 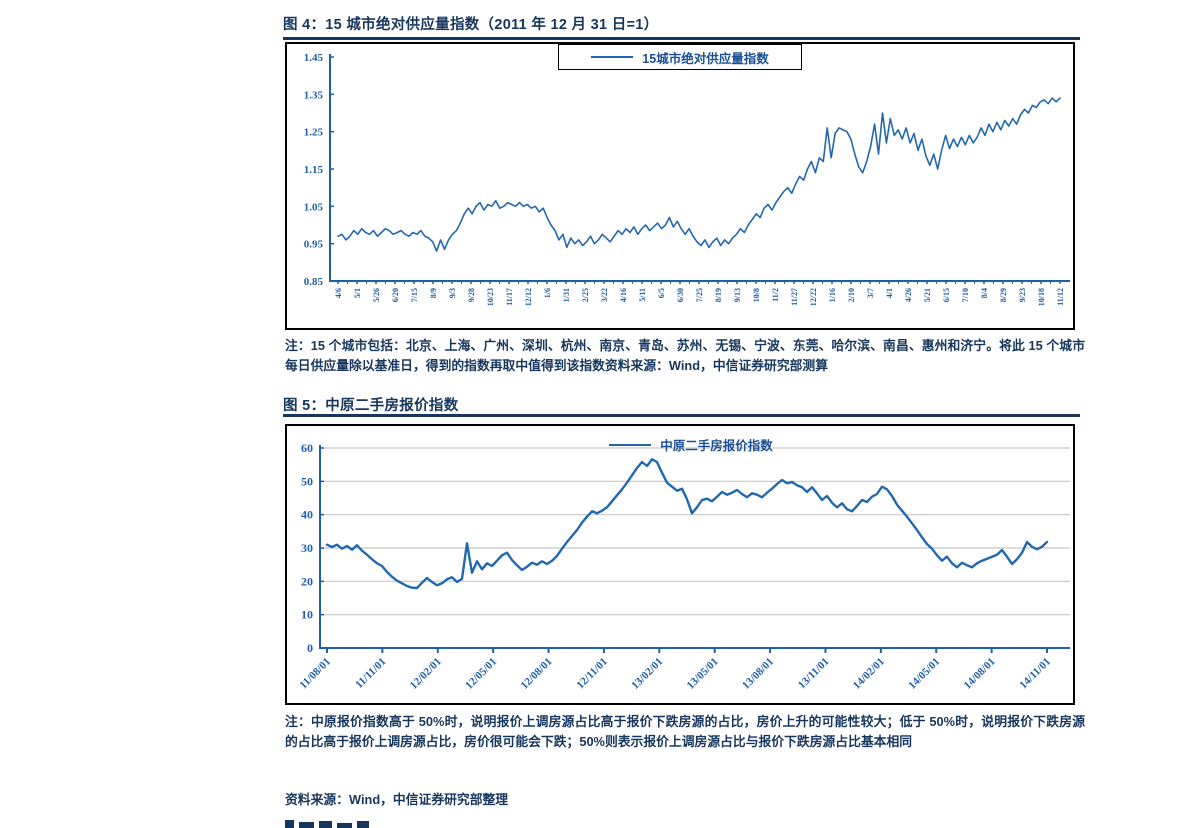 I want to click on y-tick-label: 1.35, so click(x=314, y=95).